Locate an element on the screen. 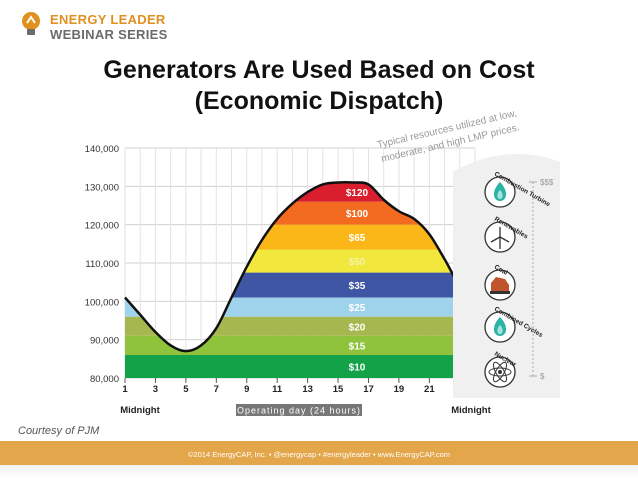 Image resolution: width=638 pixels, height=479 pixels. atom-nucleus is located at coordinates (500, 372).